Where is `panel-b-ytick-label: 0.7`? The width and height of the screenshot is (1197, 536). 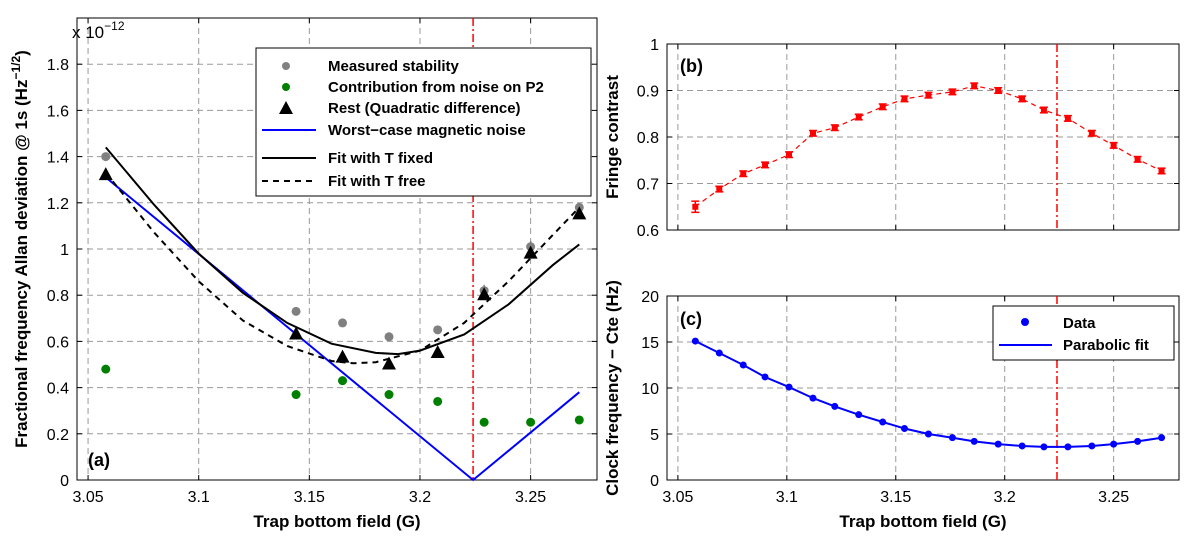 panel-b-ytick-label: 0.7 is located at coordinates (648, 185).